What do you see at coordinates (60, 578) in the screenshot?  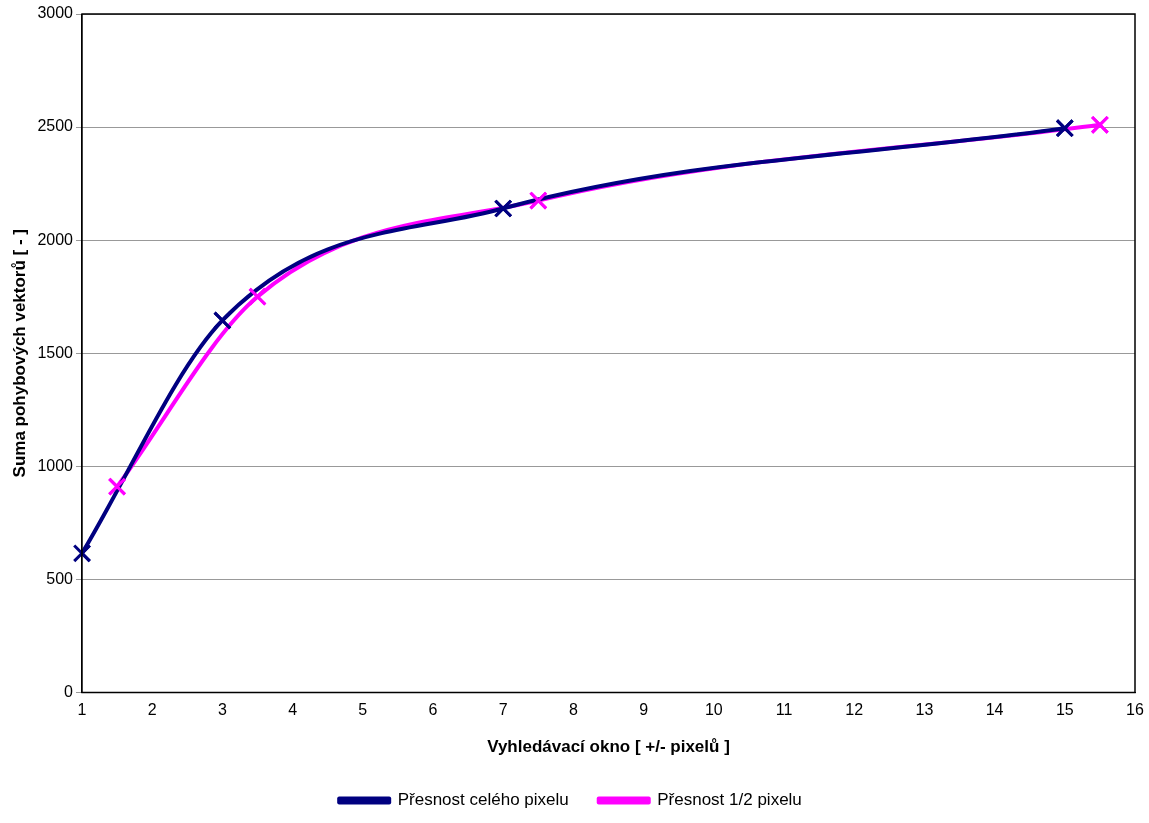 I see `y-tick-label: 500` at bounding box center [60, 578].